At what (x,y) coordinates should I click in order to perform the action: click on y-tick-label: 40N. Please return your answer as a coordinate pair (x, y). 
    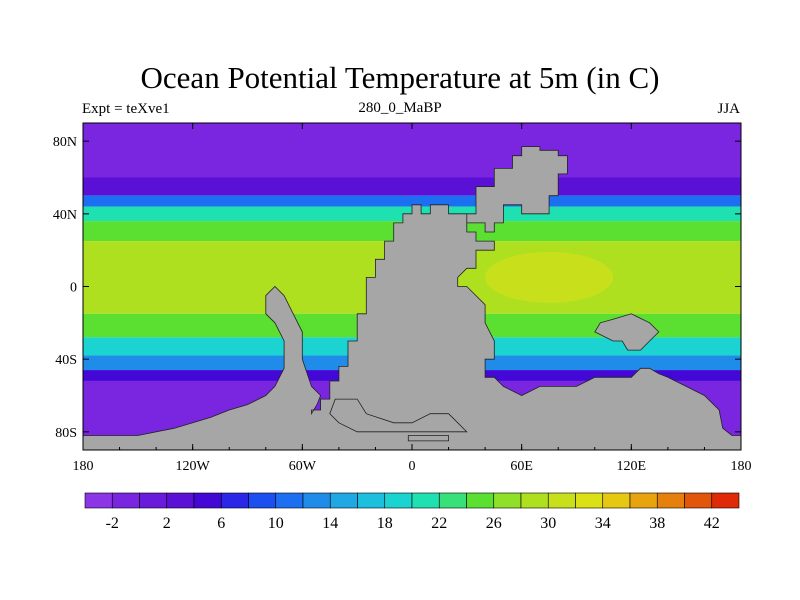
    Looking at the image, I should click on (65, 215).